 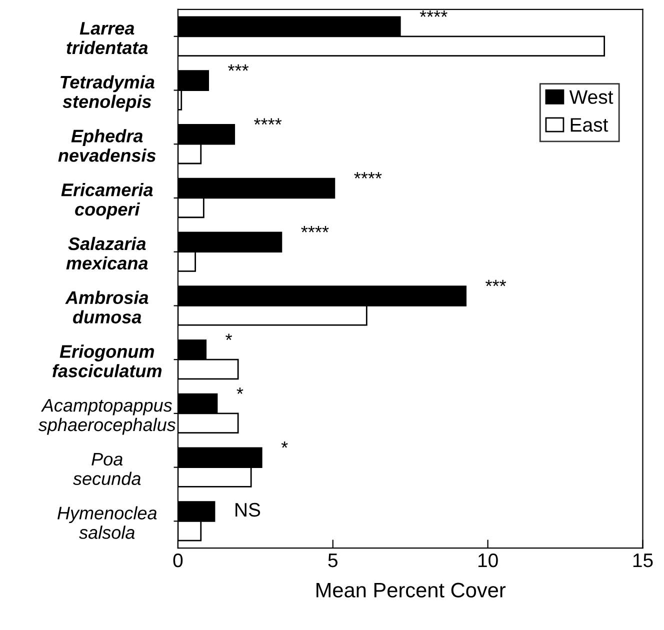 What do you see at coordinates (107, 145) in the screenshot?
I see `y-tick-label: Ephedra nevadensis` at bounding box center [107, 145].